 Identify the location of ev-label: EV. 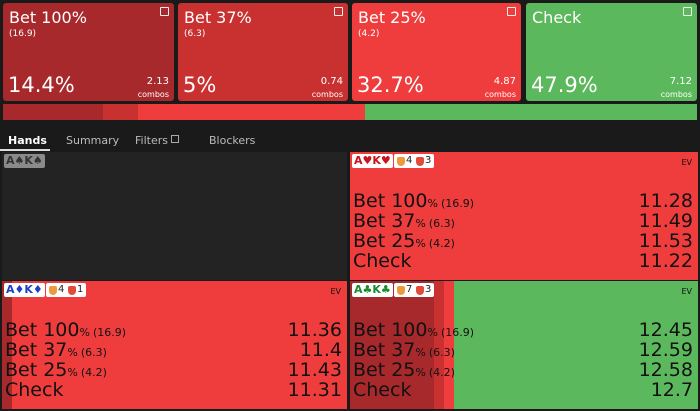
(686, 162).